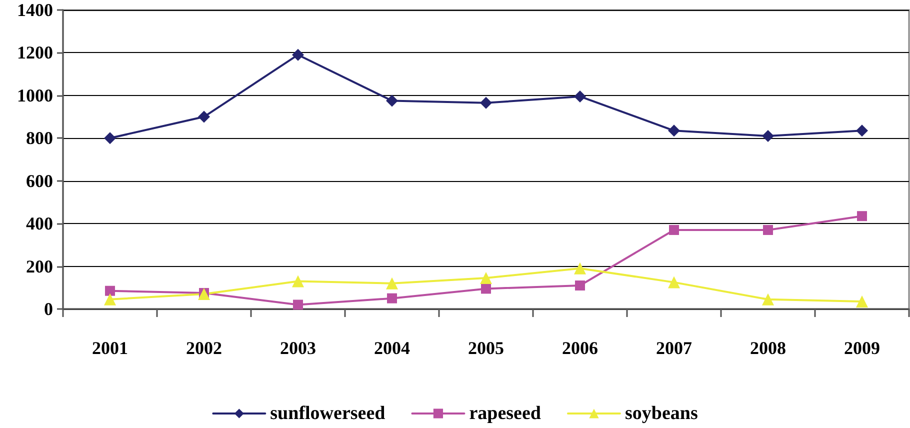 This screenshot has height=428, width=910. Describe the element at coordinates (35, 10) in the screenshot. I see `y-tick-label: 1400` at that location.